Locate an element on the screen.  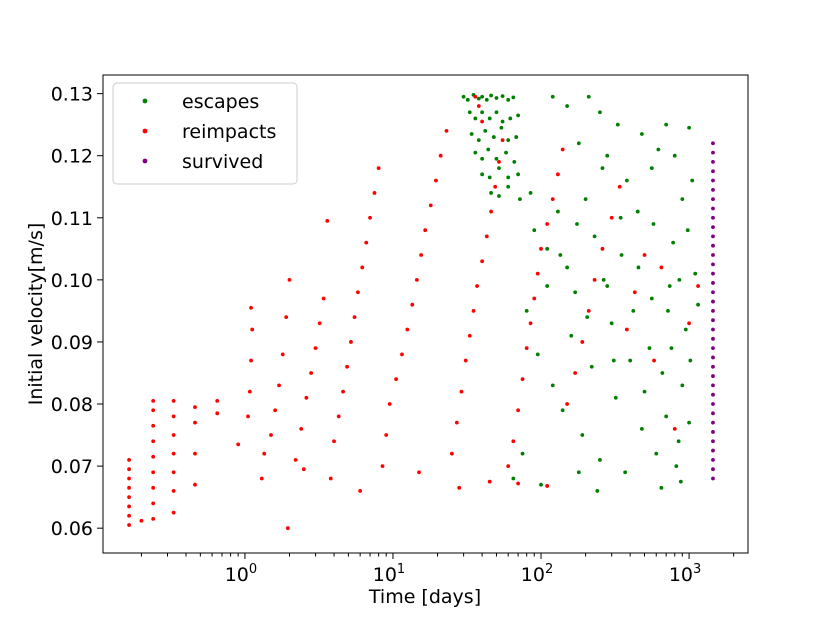
x-tick-label: 103 is located at coordinates (685, 574).